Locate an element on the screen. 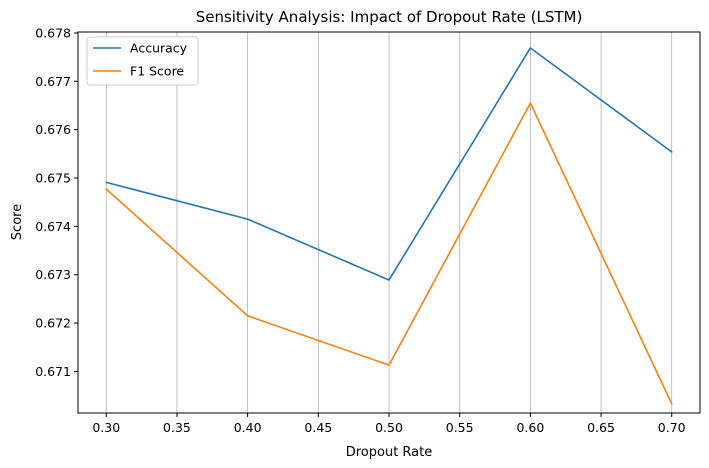  x-axis-label: Dropout Rate is located at coordinates (389, 452).